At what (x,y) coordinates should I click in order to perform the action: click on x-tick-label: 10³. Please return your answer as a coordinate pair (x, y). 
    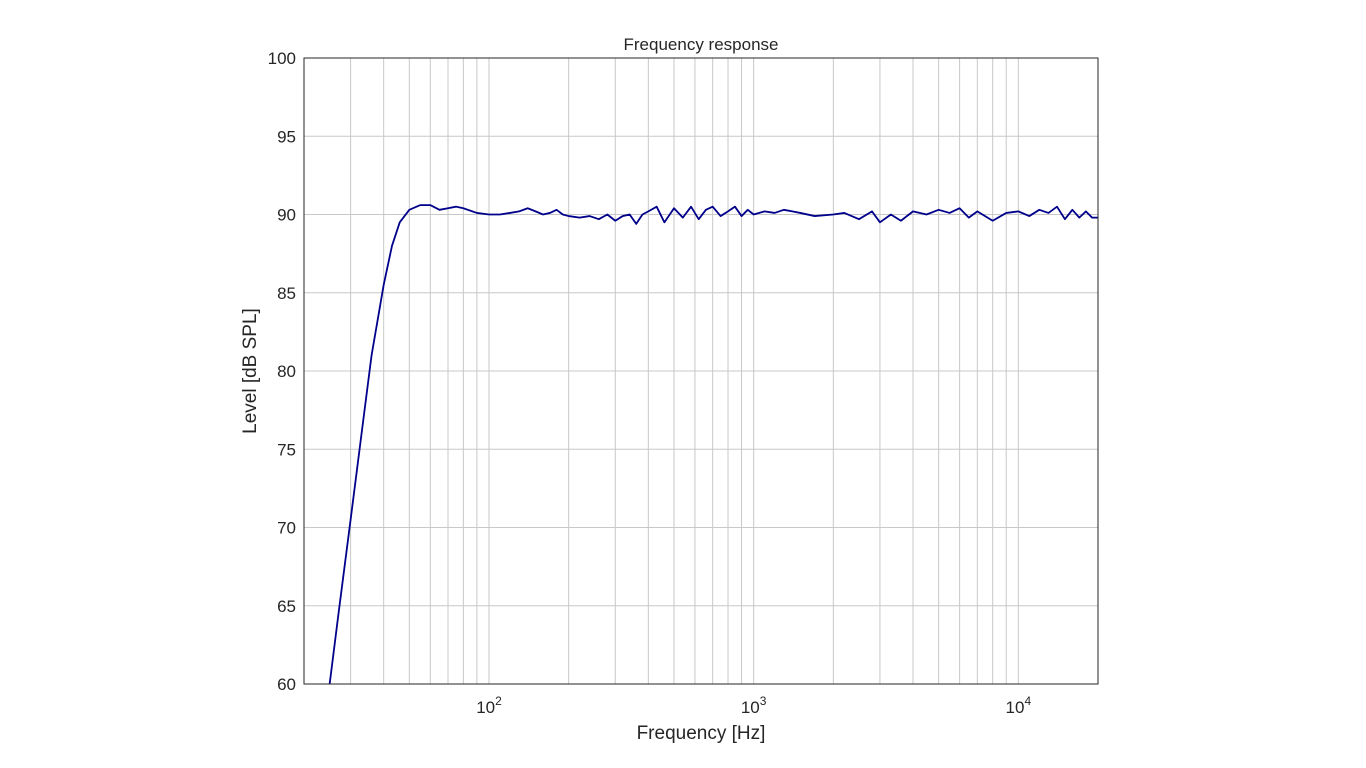
    Looking at the image, I should click on (754, 705).